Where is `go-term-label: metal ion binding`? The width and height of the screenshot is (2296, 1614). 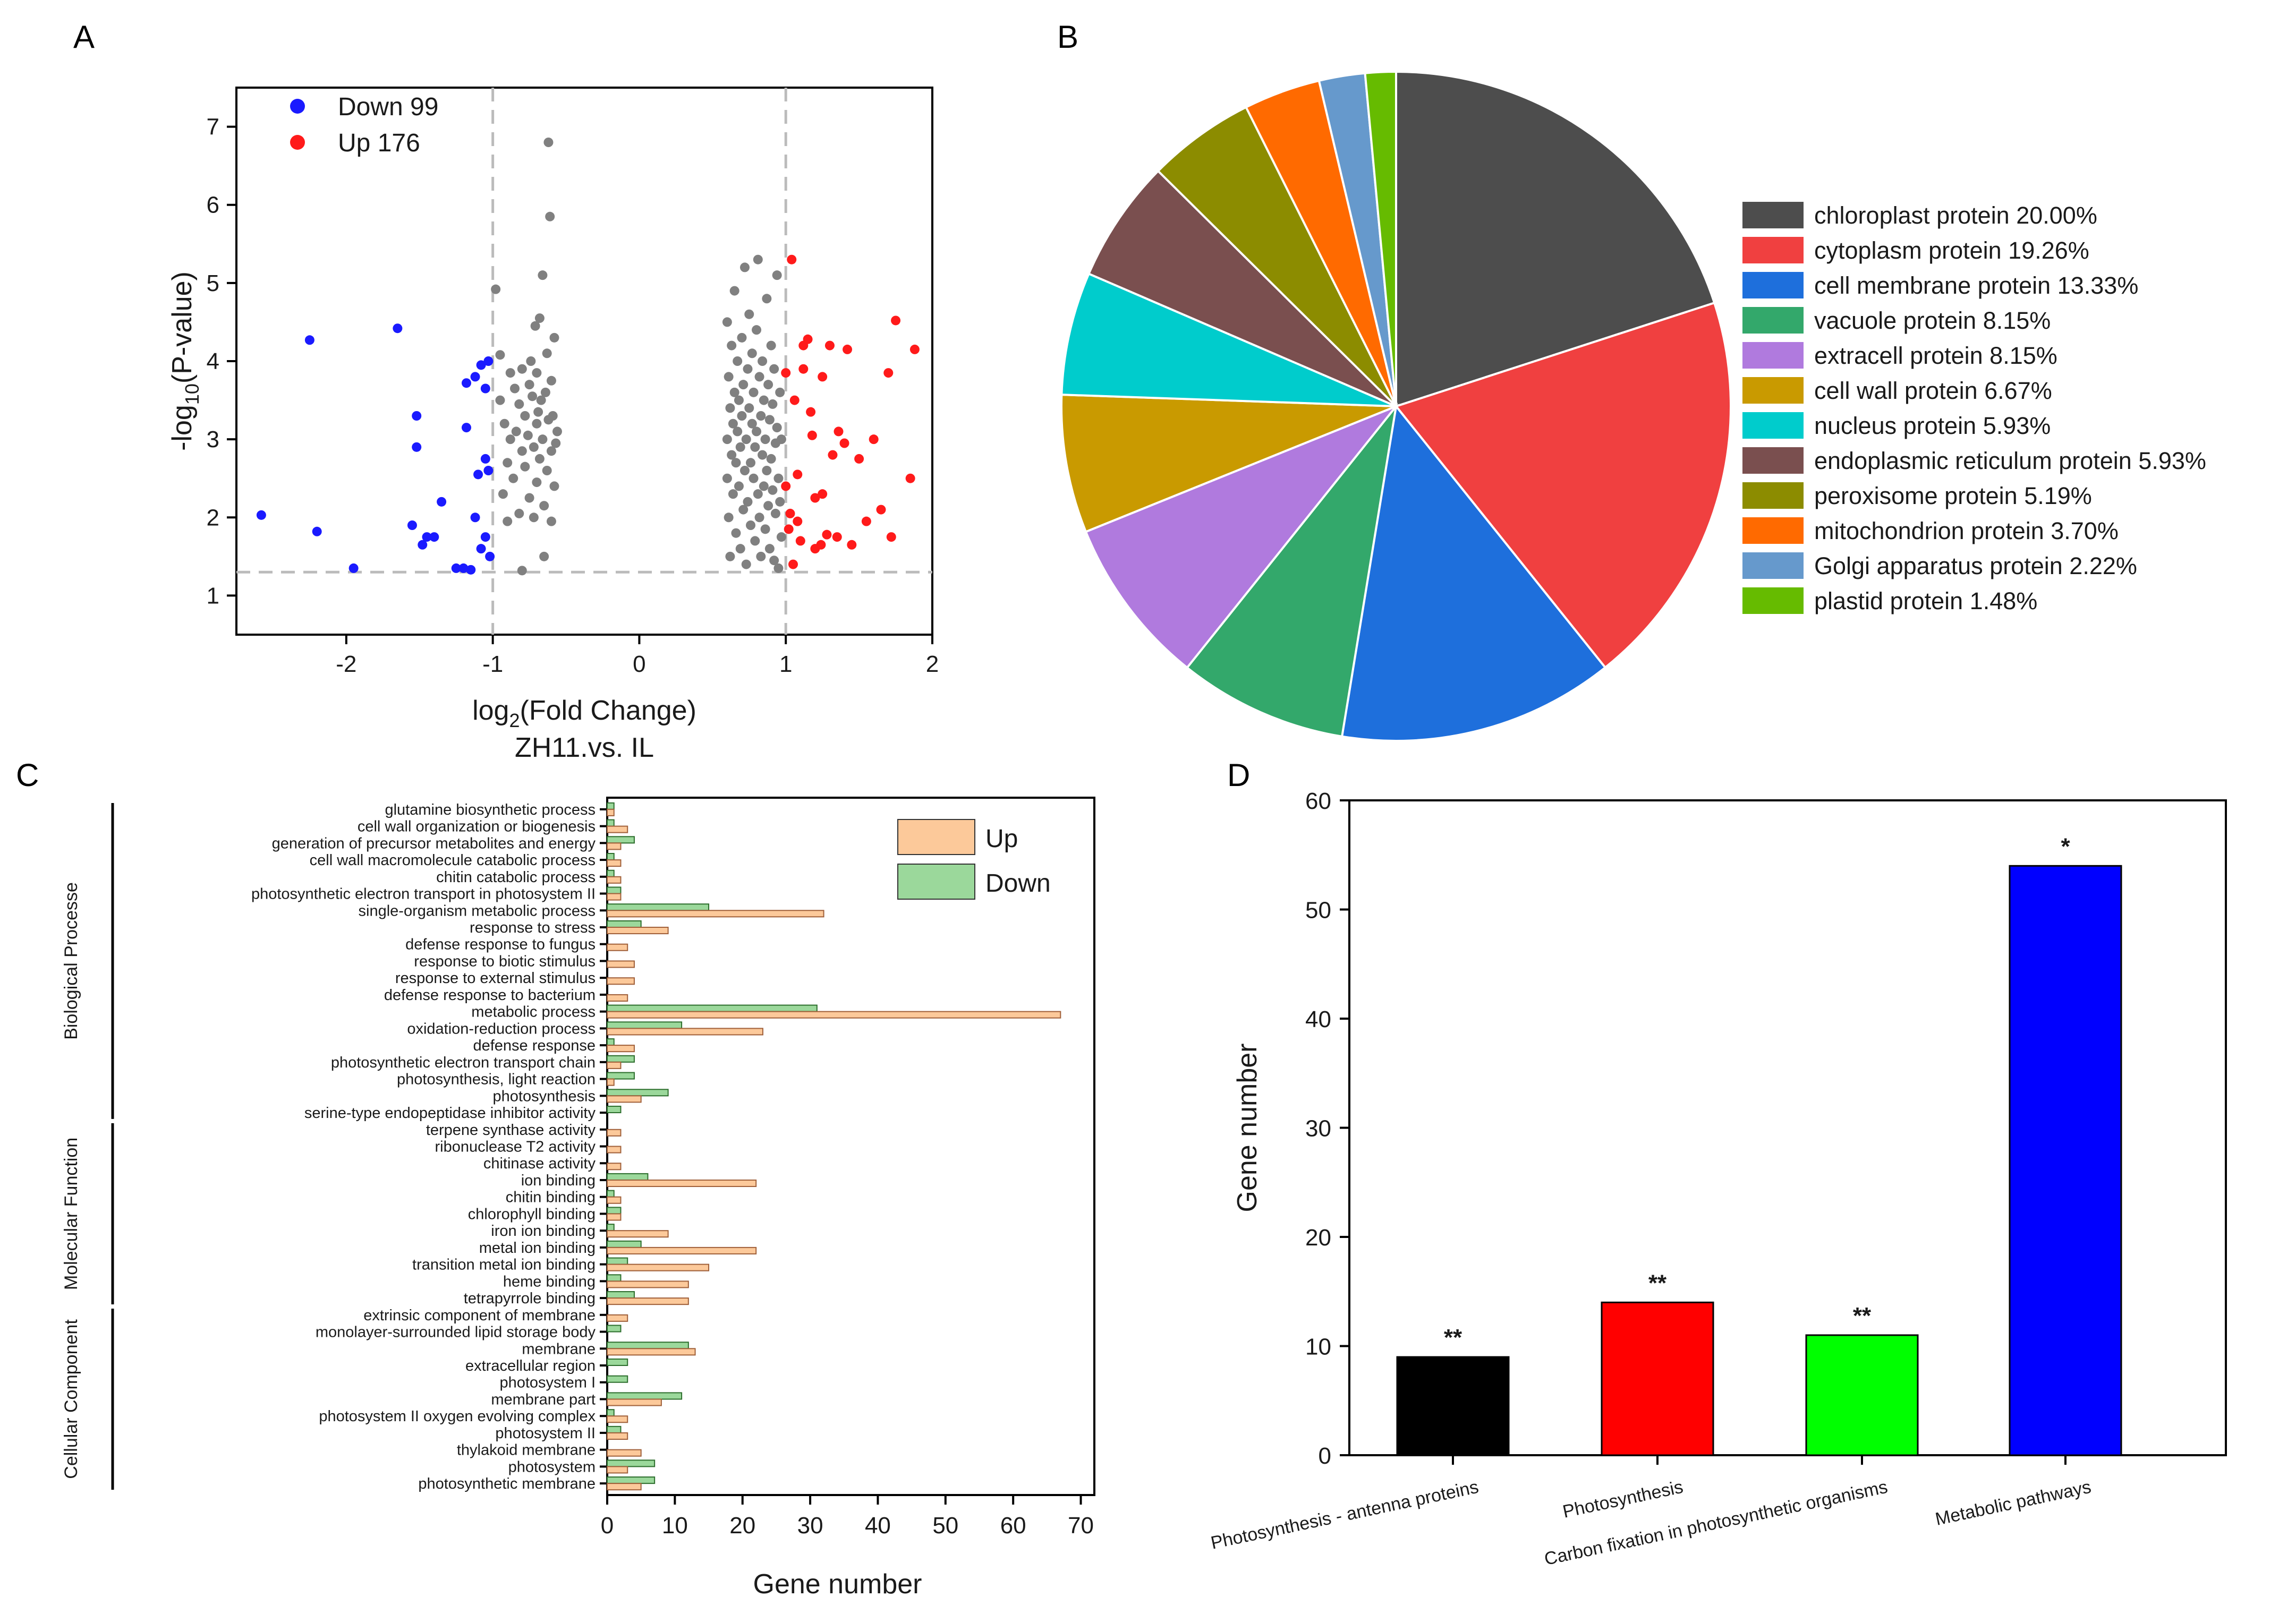
go-term-label: metal ion binding is located at coordinates (538, 1248).